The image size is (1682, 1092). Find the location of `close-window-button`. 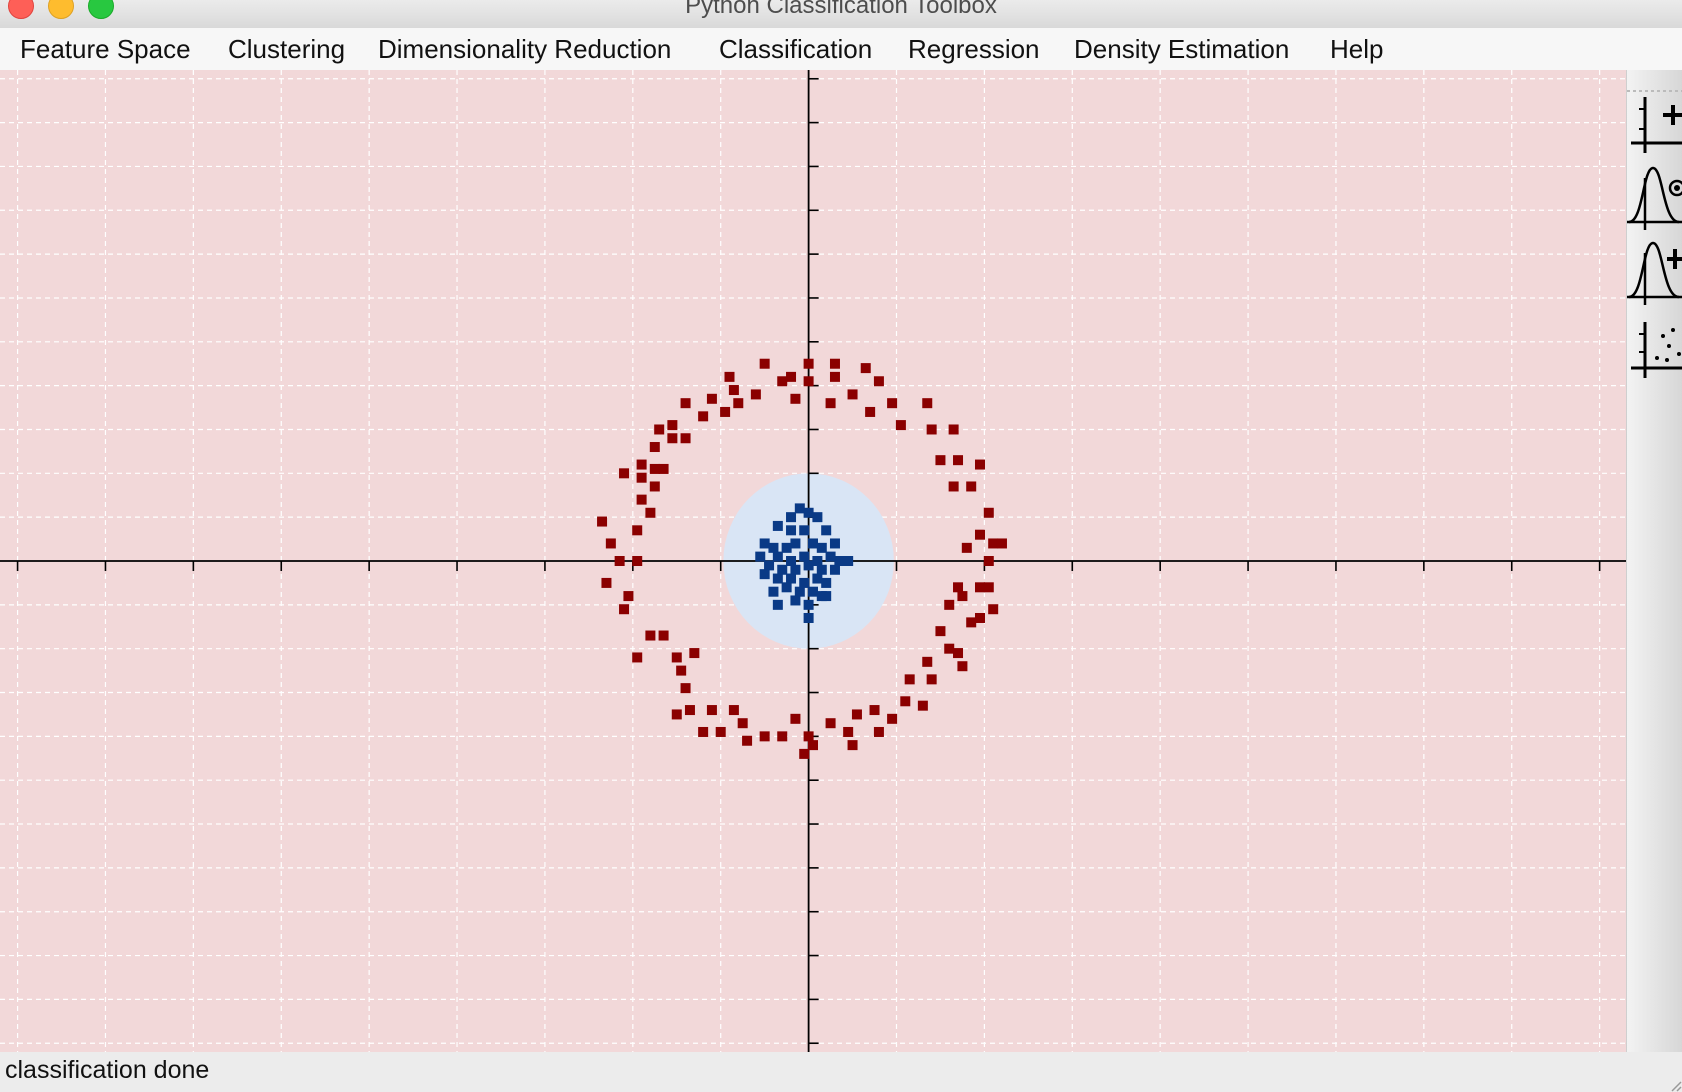

close-window-button is located at coordinates (21, 9).